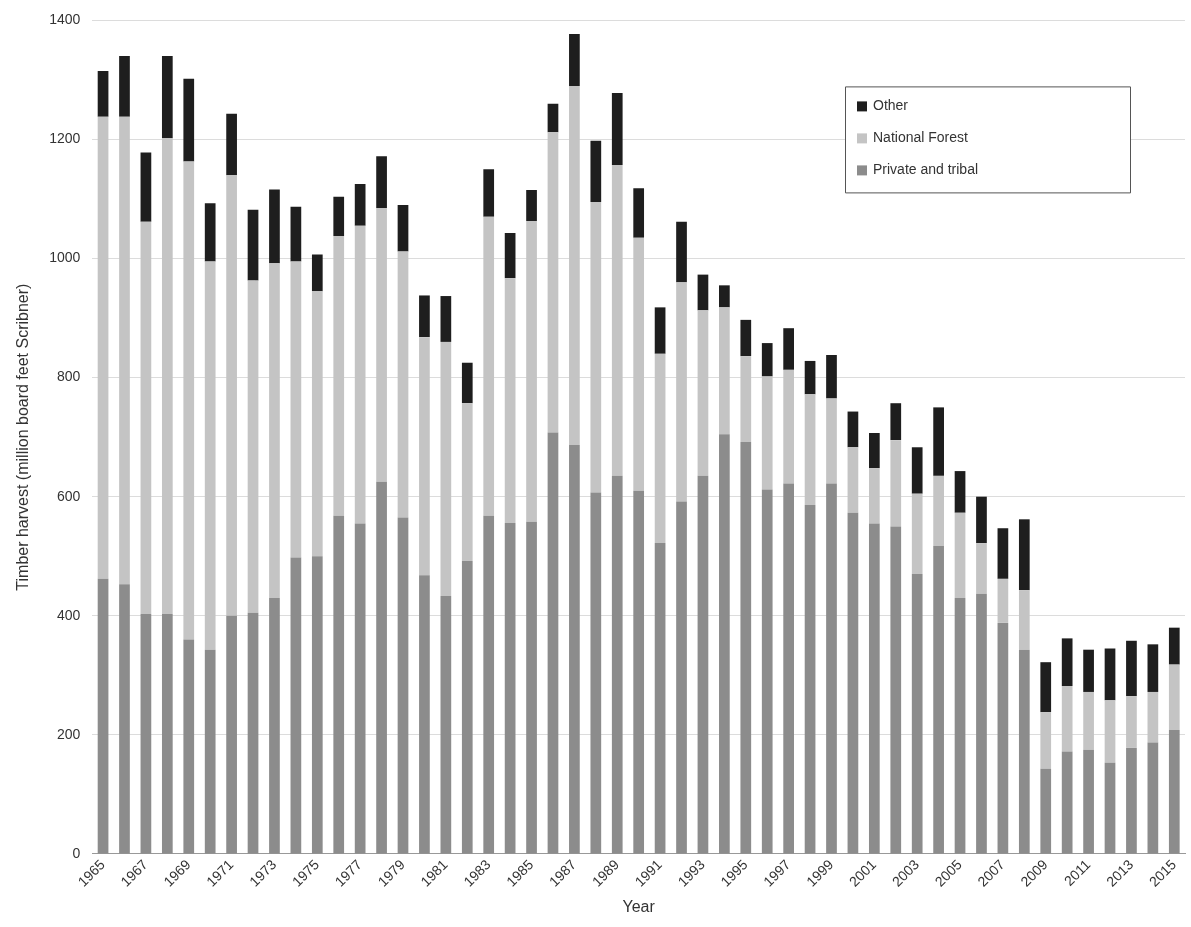  Describe the element at coordinates (68, 614) in the screenshot. I see `y-tick-label: 400` at that location.